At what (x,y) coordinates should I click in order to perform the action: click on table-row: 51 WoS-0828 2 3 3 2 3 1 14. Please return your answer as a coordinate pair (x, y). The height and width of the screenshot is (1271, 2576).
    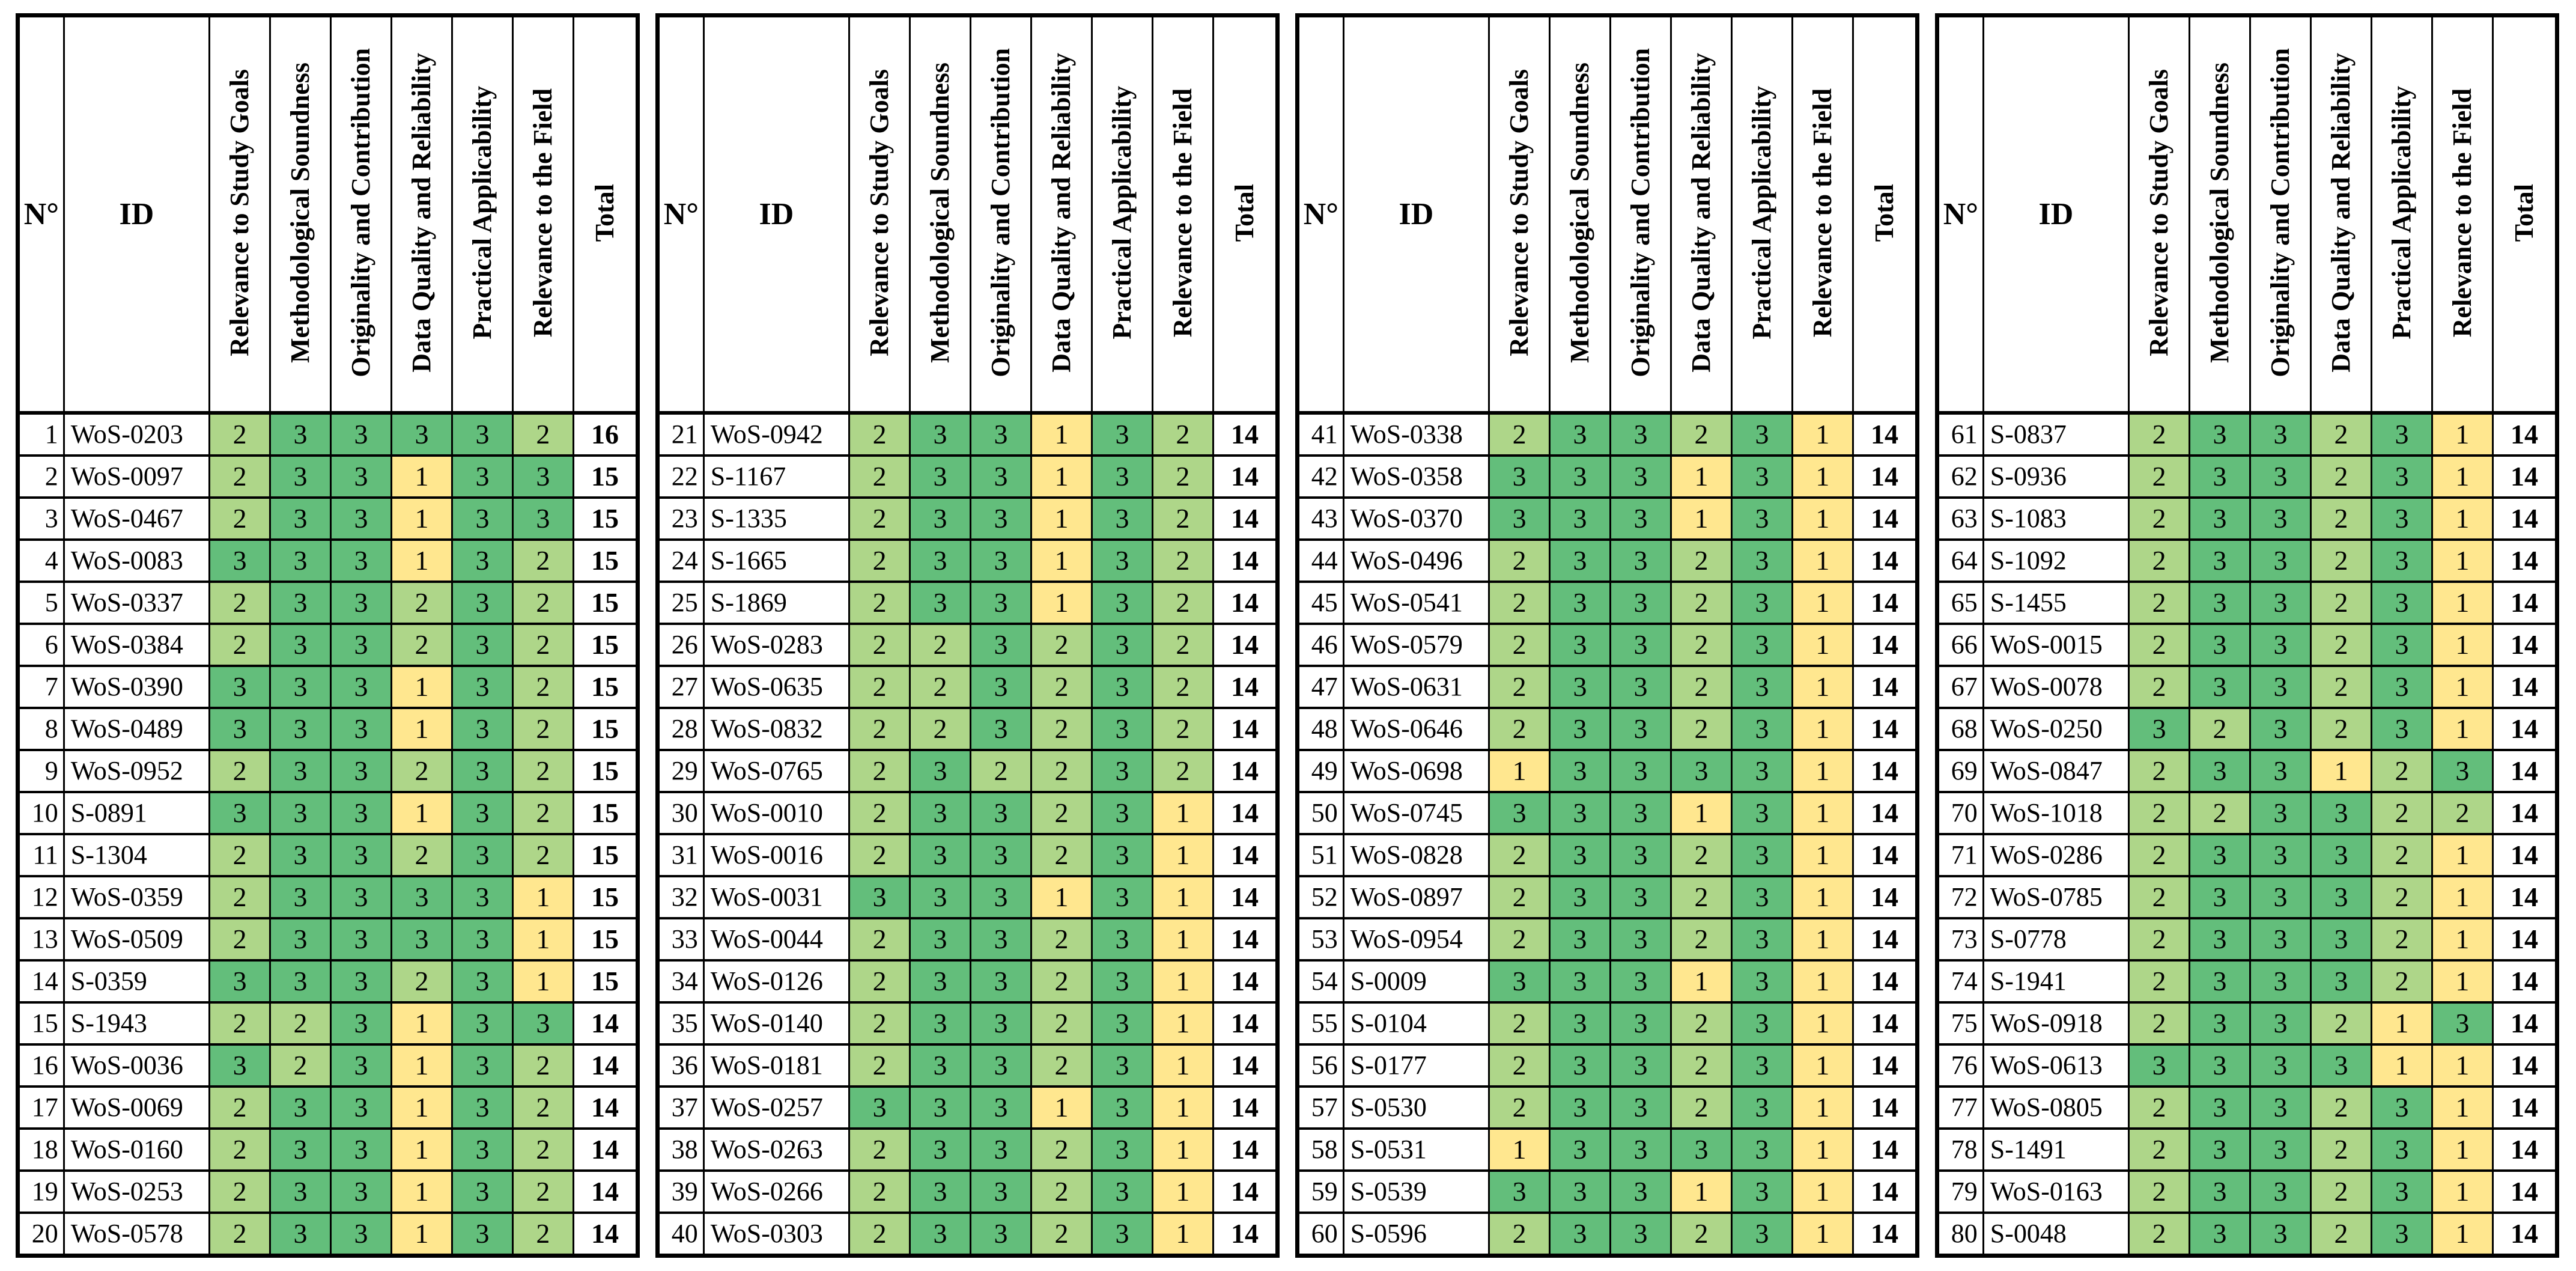
    Looking at the image, I should click on (1608, 855).